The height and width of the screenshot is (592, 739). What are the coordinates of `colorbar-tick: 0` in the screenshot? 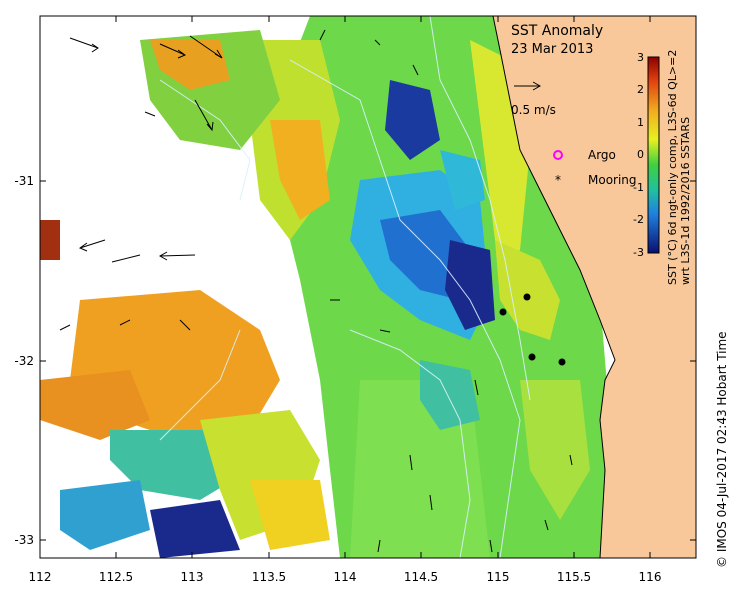 It's located at (640, 154).